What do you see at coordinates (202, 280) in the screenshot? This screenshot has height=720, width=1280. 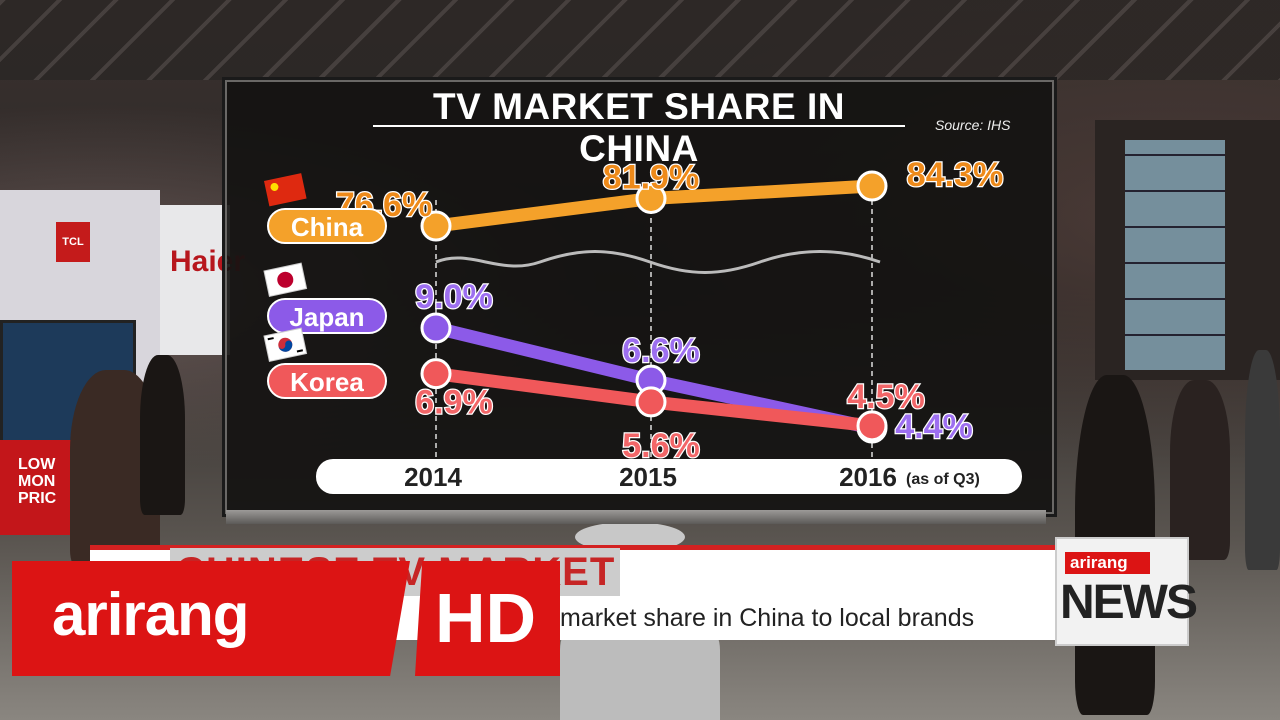 I see `booth-haier: Haier` at bounding box center [202, 280].